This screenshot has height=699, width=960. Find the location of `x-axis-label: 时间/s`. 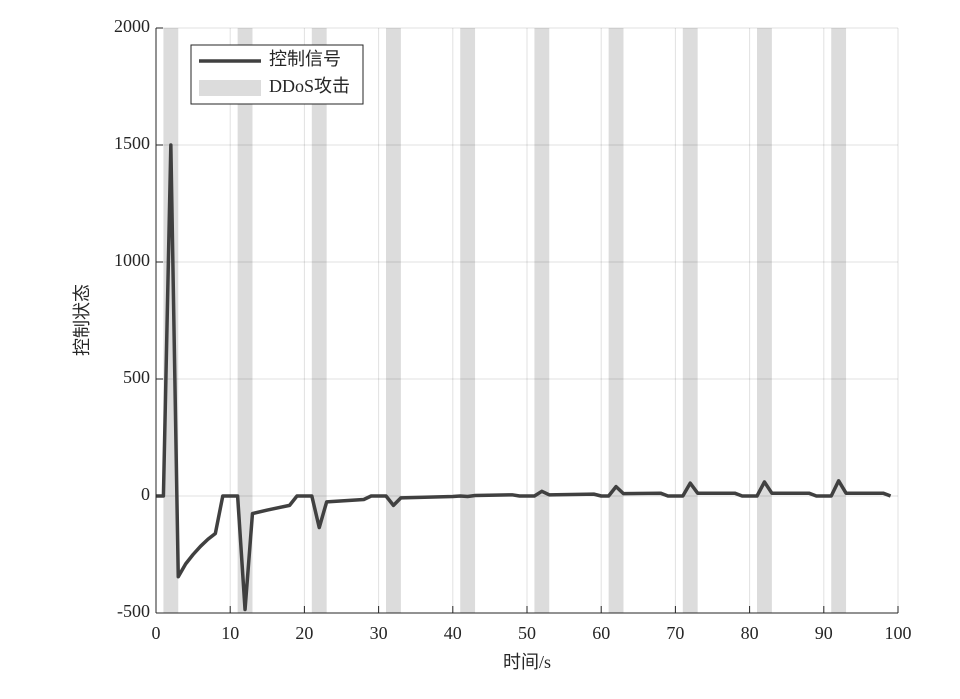

x-axis-label: 时间/s is located at coordinates (527, 662).